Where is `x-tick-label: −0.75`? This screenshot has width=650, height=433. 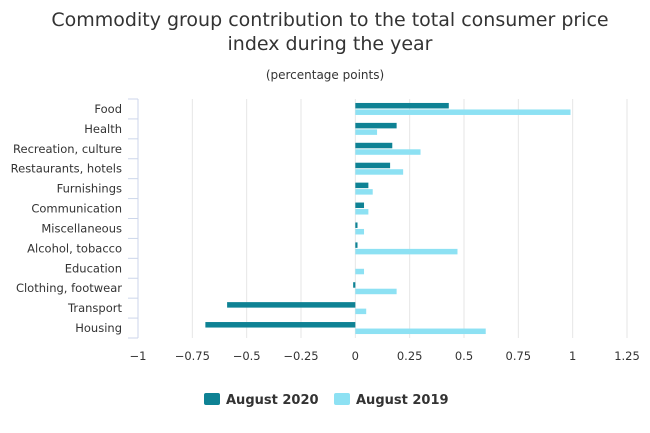 x-tick-label: −0.75 is located at coordinates (192, 356).